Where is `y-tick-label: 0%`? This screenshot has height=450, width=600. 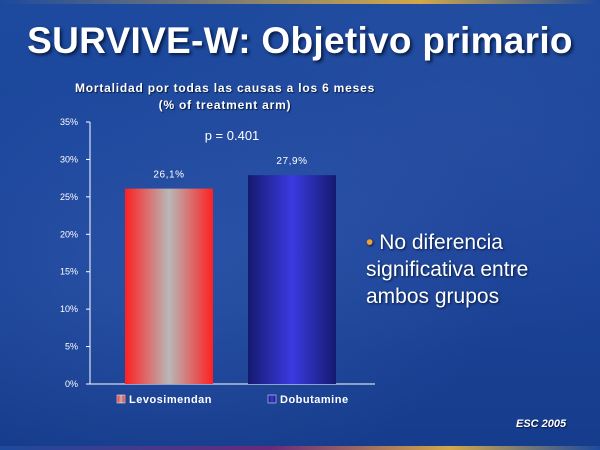 y-tick-label: 0% is located at coordinates (71, 384).